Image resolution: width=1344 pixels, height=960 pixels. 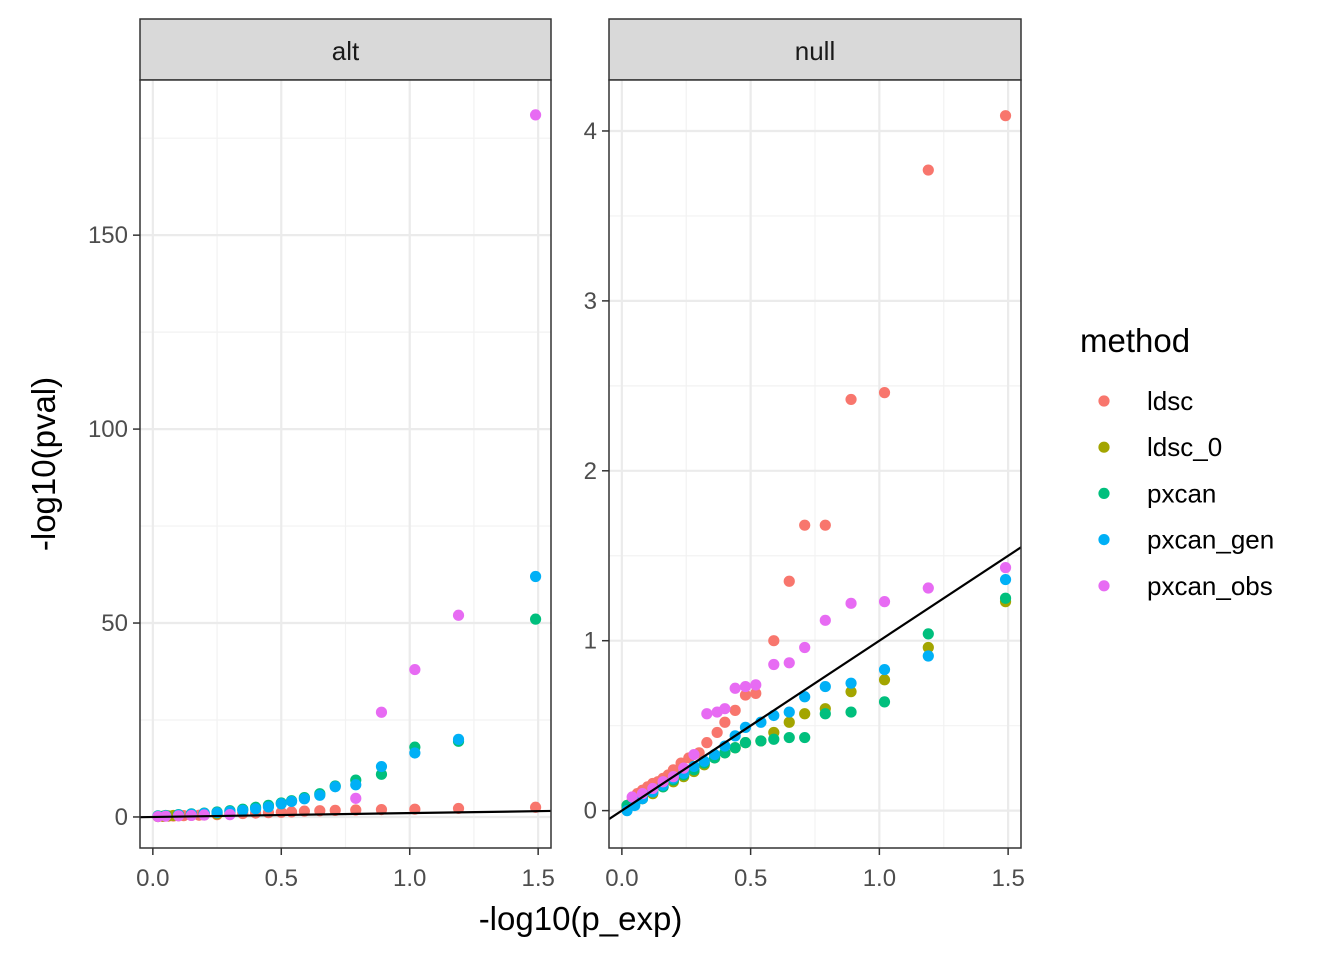 I want to click on y-tick-label-alt: 150, so click(x=108, y=235).